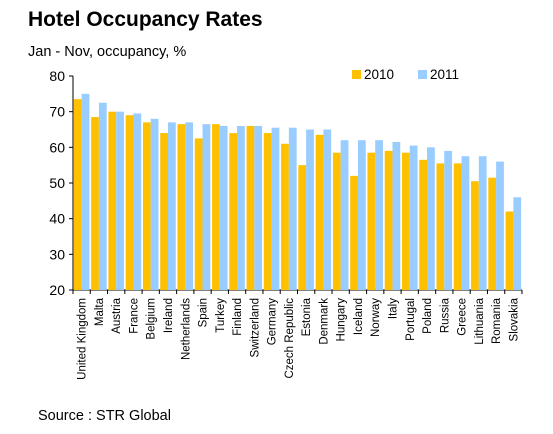 The width and height of the screenshot is (553, 434). What do you see at coordinates (255, 327) in the screenshot?
I see `x-tick-label: Switzerland` at bounding box center [255, 327].